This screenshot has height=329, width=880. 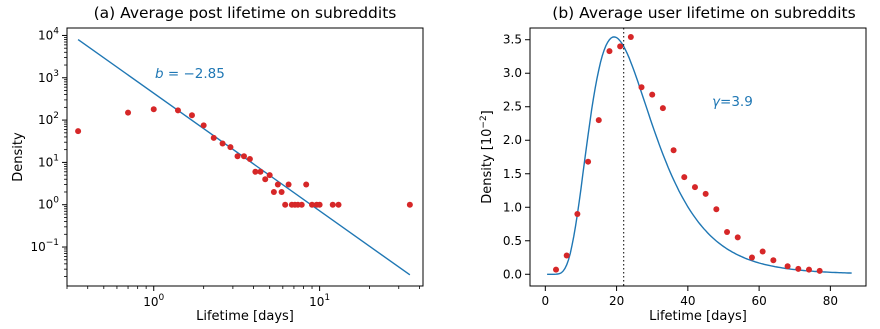 What do you see at coordinates (758, 301) in the screenshot?
I see `panel-b-xtick-label: 60` at bounding box center [758, 301].